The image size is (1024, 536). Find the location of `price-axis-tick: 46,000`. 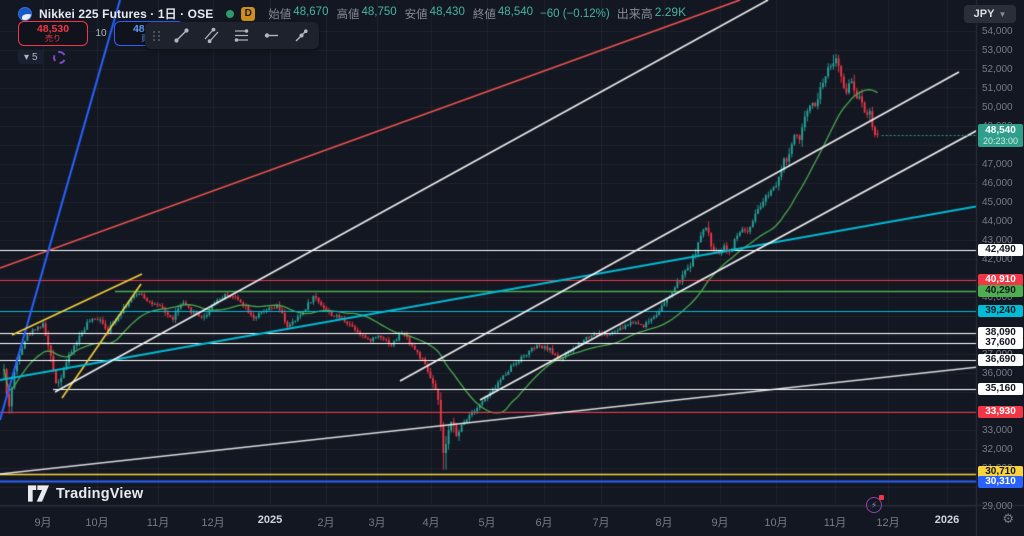

price-axis-tick: 46,000 is located at coordinates (997, 183).